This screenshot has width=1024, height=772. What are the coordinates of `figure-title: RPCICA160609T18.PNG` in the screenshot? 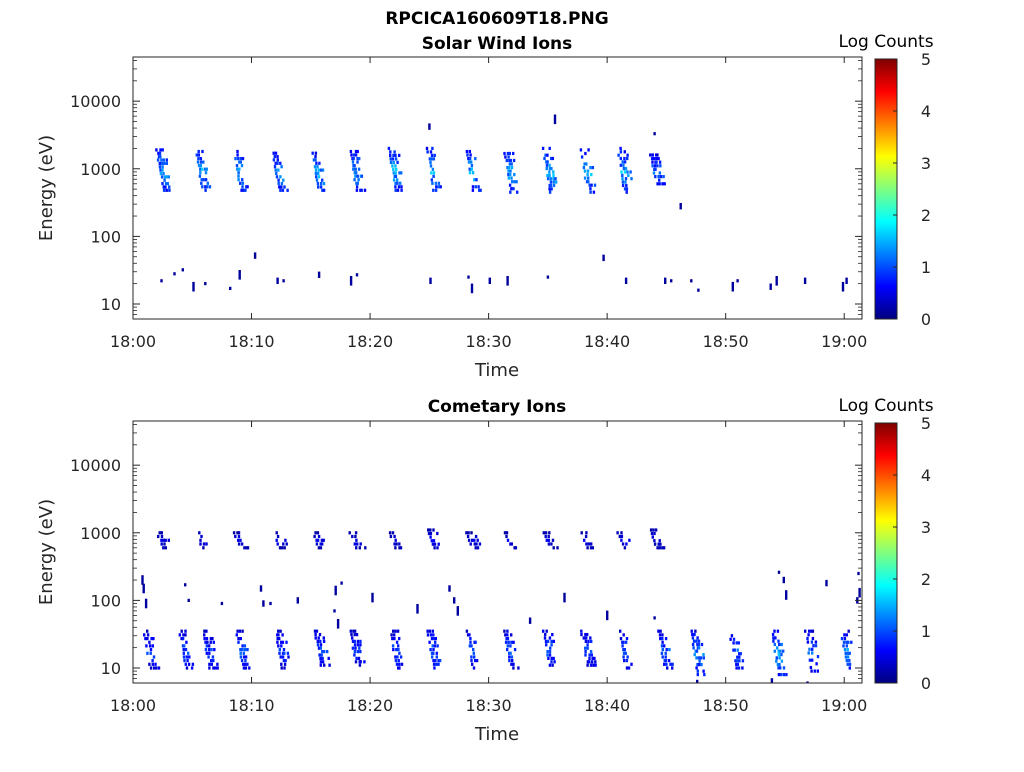 It's located at (496, 19).